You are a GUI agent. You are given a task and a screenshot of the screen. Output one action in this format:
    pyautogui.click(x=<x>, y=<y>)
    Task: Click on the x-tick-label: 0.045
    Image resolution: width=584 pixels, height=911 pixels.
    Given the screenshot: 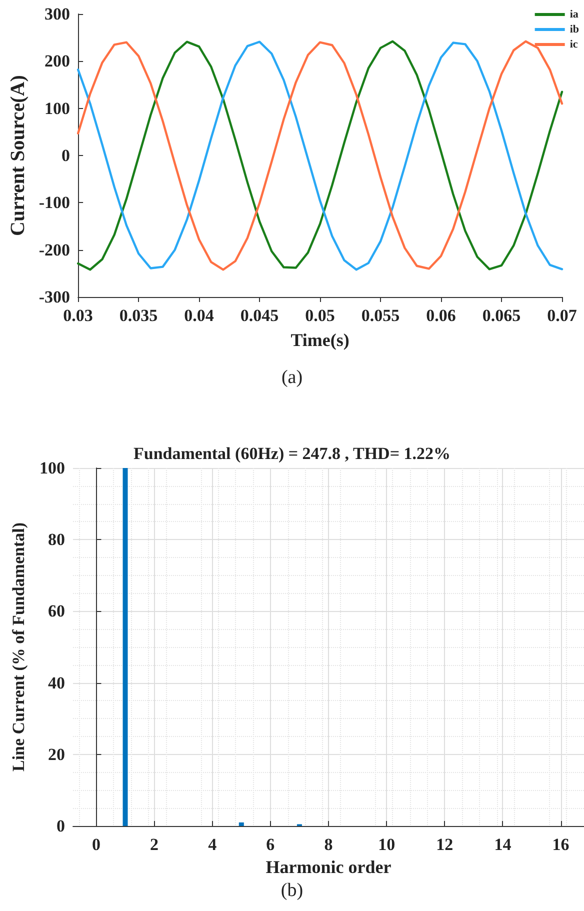 What is the action you would take?
    pyautogui.click(x=259, y=315)
    